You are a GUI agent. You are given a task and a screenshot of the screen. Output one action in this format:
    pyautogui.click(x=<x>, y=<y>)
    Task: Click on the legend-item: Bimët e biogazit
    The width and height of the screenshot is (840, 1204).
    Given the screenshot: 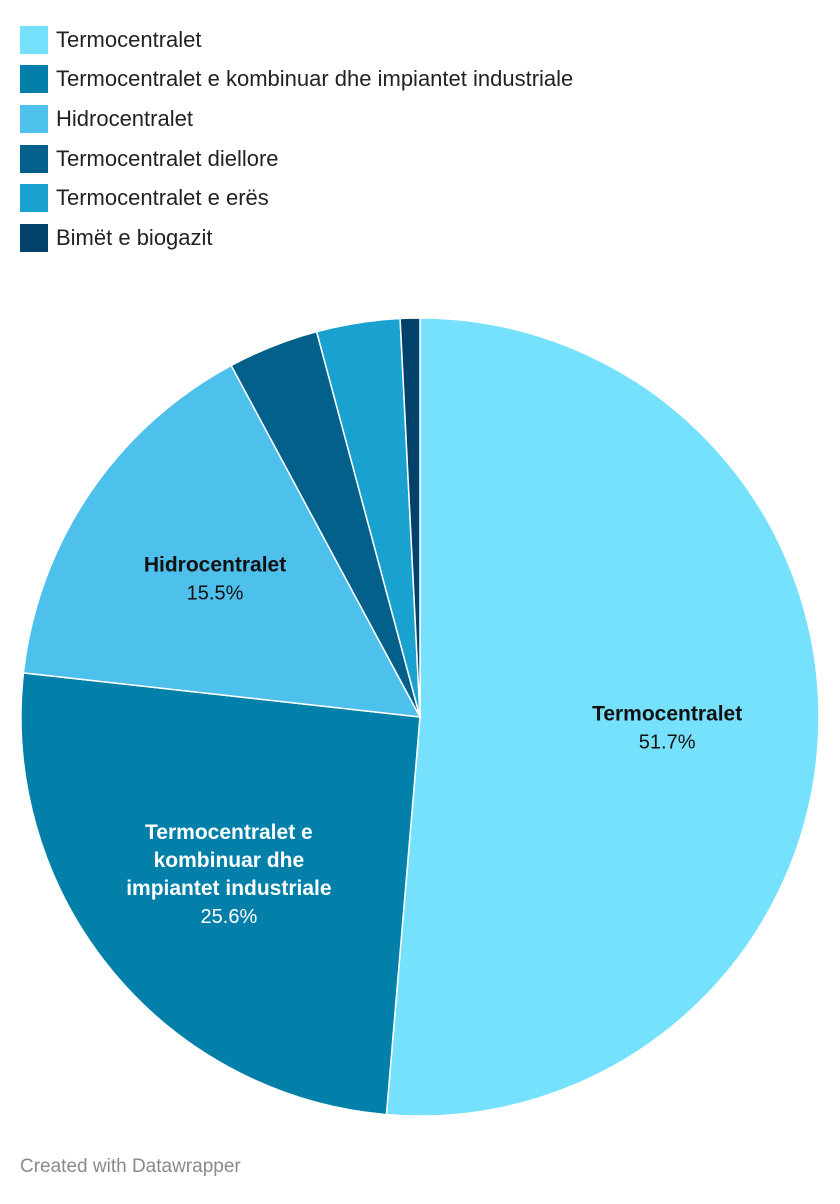 What is the action you would take?
    pyautogui.click(x=296, y=238)
    